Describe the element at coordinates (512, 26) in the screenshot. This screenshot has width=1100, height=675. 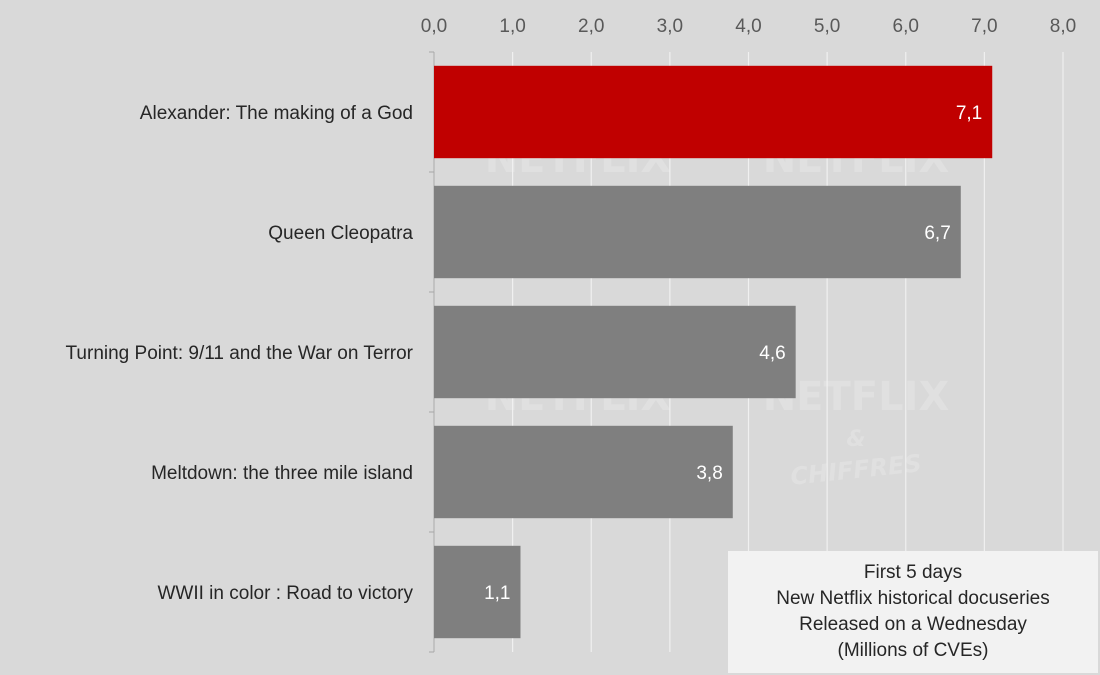
I see `x-tick-label: 1,0` at that location.